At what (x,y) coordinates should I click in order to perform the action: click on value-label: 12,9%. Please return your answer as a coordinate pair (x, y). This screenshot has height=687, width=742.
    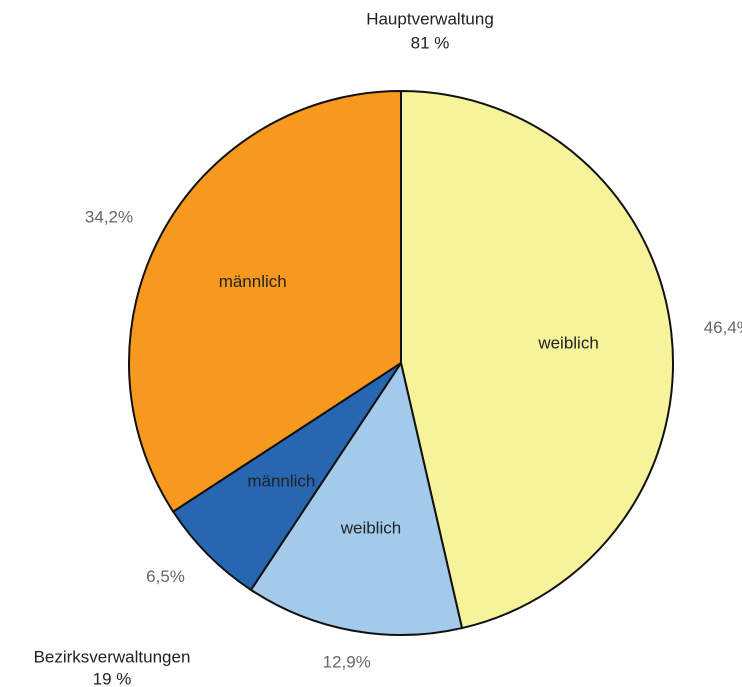
    Looking at the image, I should click on (347, 661).